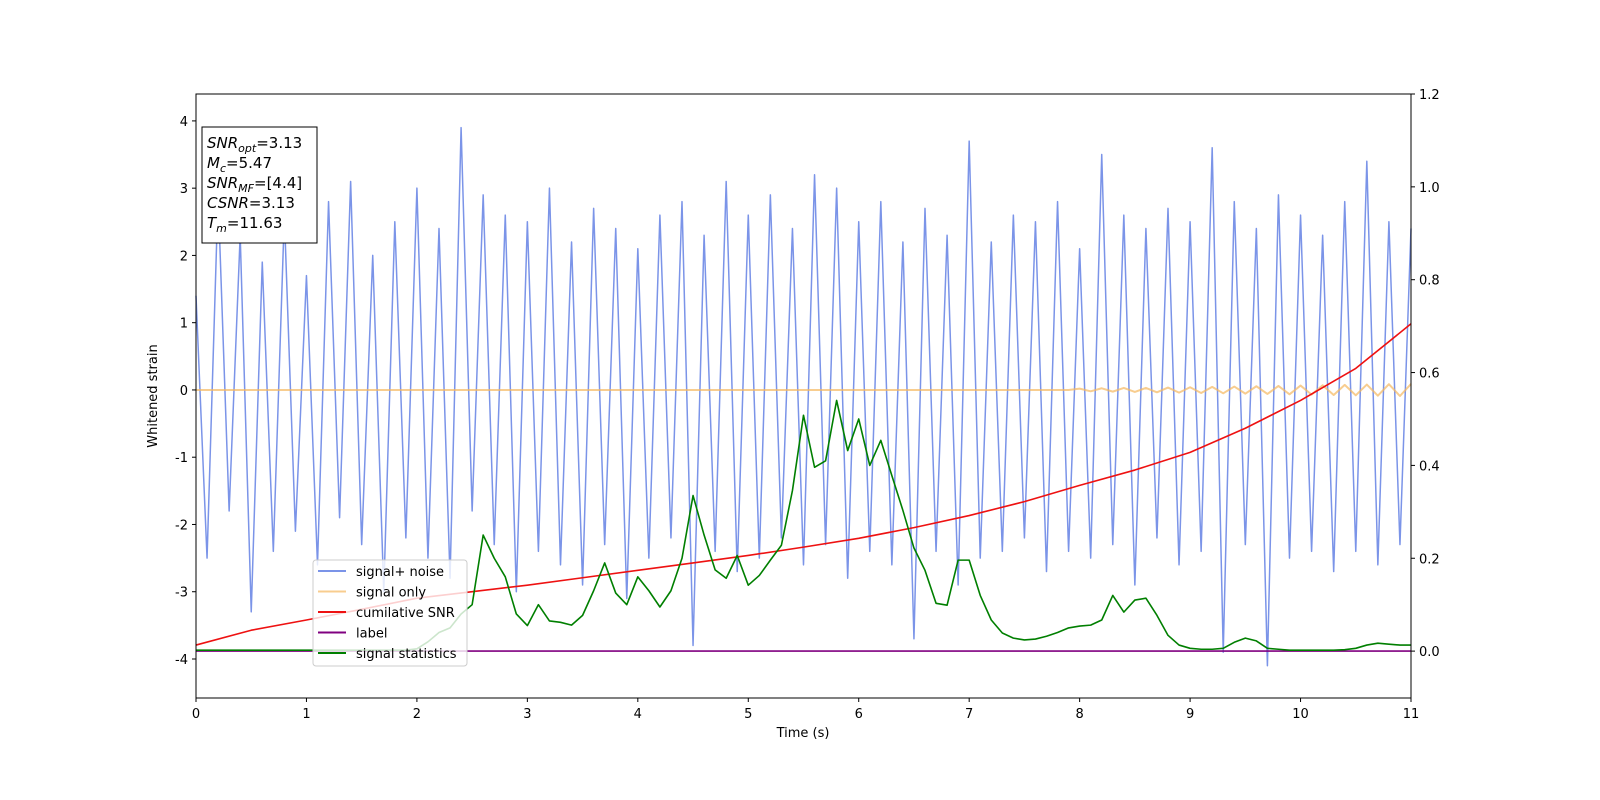  I want to click on x-tick-label: 7, so click(969, 714).